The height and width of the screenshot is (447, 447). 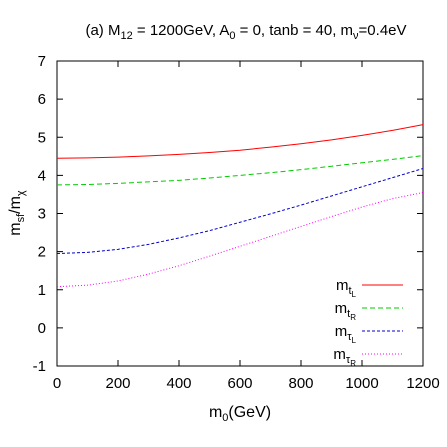 What do you see at coordinates (42, 290) in the screenshot?
I see `y-tick-label-2: 1` at bounding box center [42, 290].